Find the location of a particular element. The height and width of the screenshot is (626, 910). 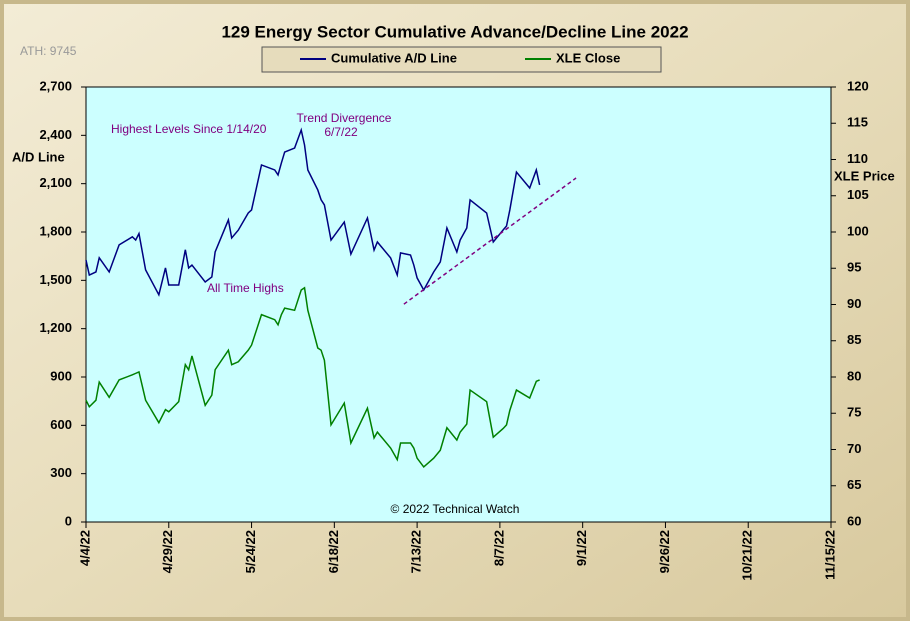

y2-tick-label: 65 is located at coordinates (854, 484).